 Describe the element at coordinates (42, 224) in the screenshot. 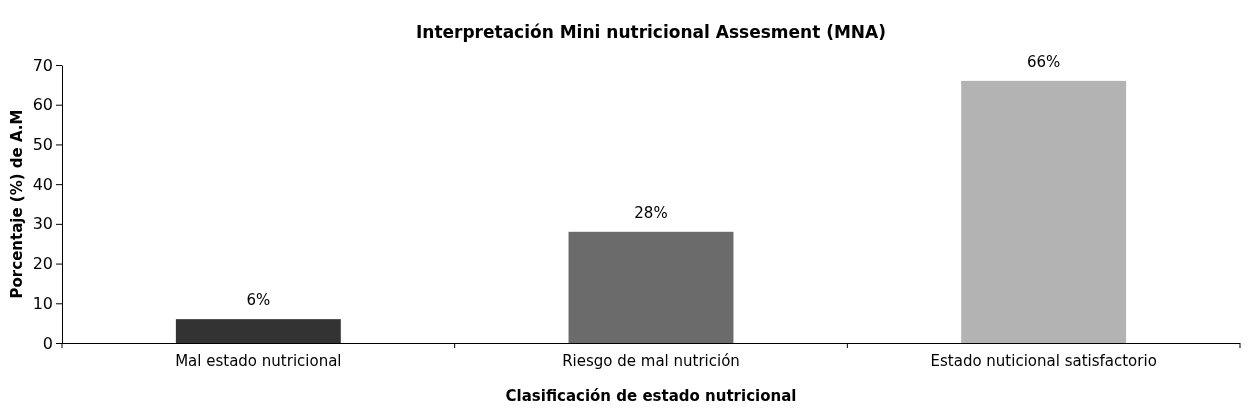

I see `y-tick-label: 30` at that location.